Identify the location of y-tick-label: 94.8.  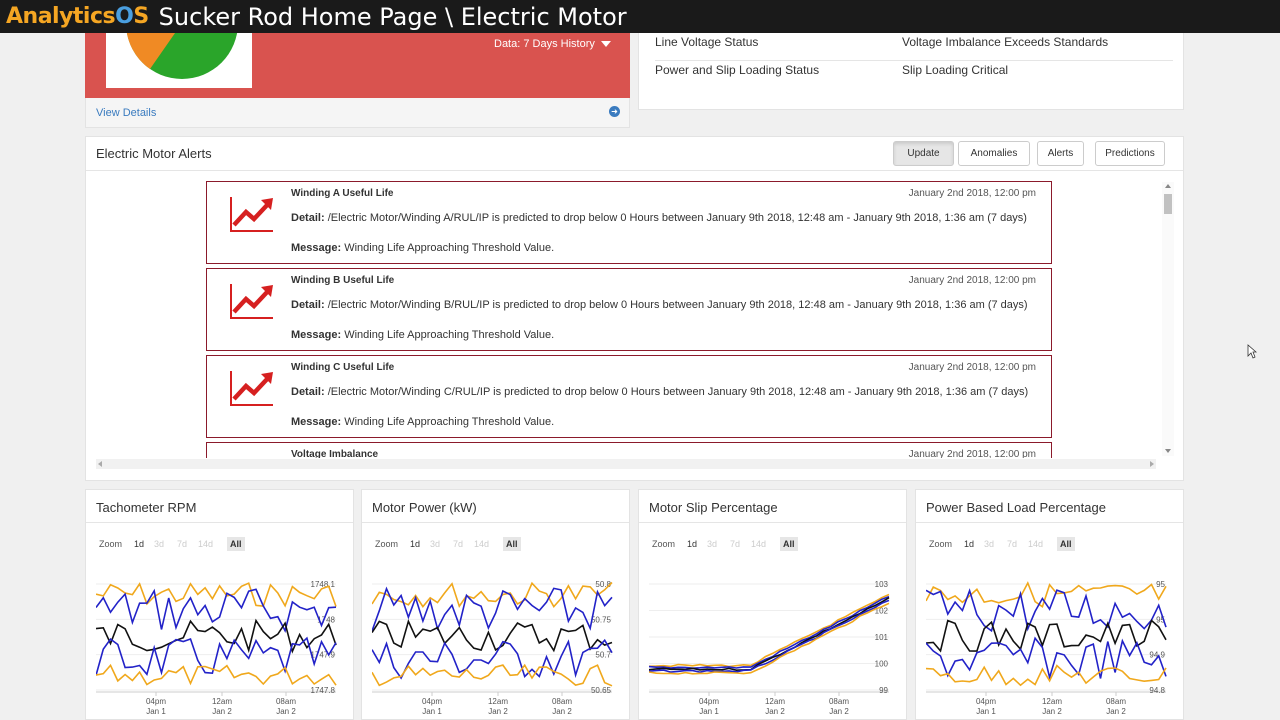
(1157, 690).